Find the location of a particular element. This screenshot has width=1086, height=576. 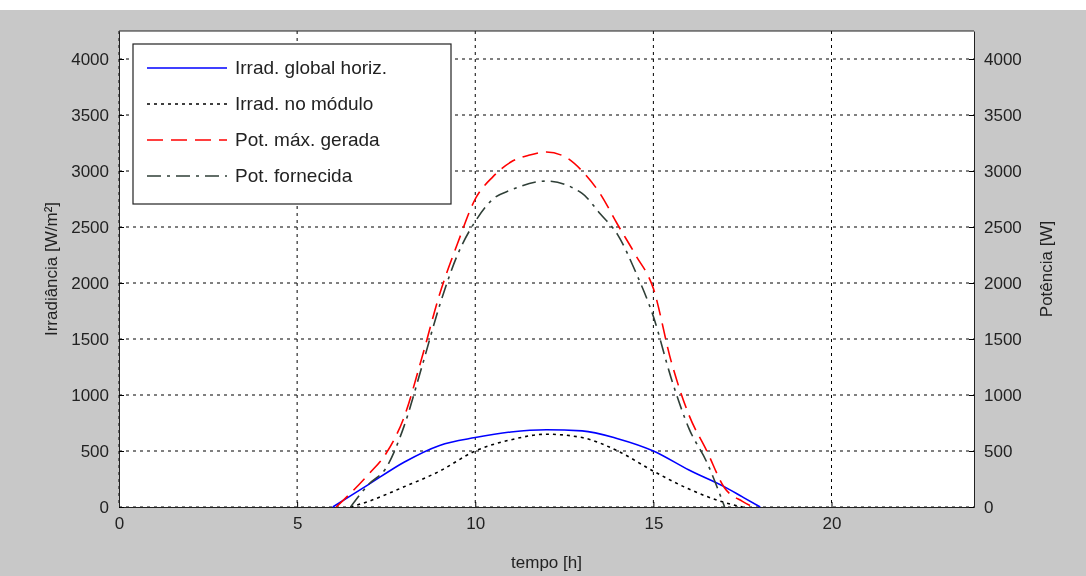

legend-label: Irrad. global horiz. is located at coordinates (311, 67).